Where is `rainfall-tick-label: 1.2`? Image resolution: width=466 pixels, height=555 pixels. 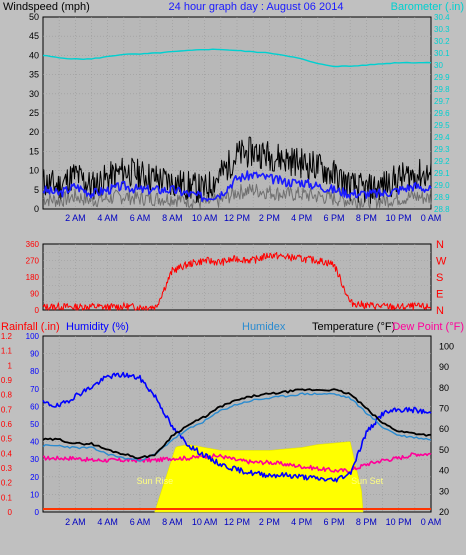 rainfall-tick-label: 1.2 is located at coordinates (7, 336).